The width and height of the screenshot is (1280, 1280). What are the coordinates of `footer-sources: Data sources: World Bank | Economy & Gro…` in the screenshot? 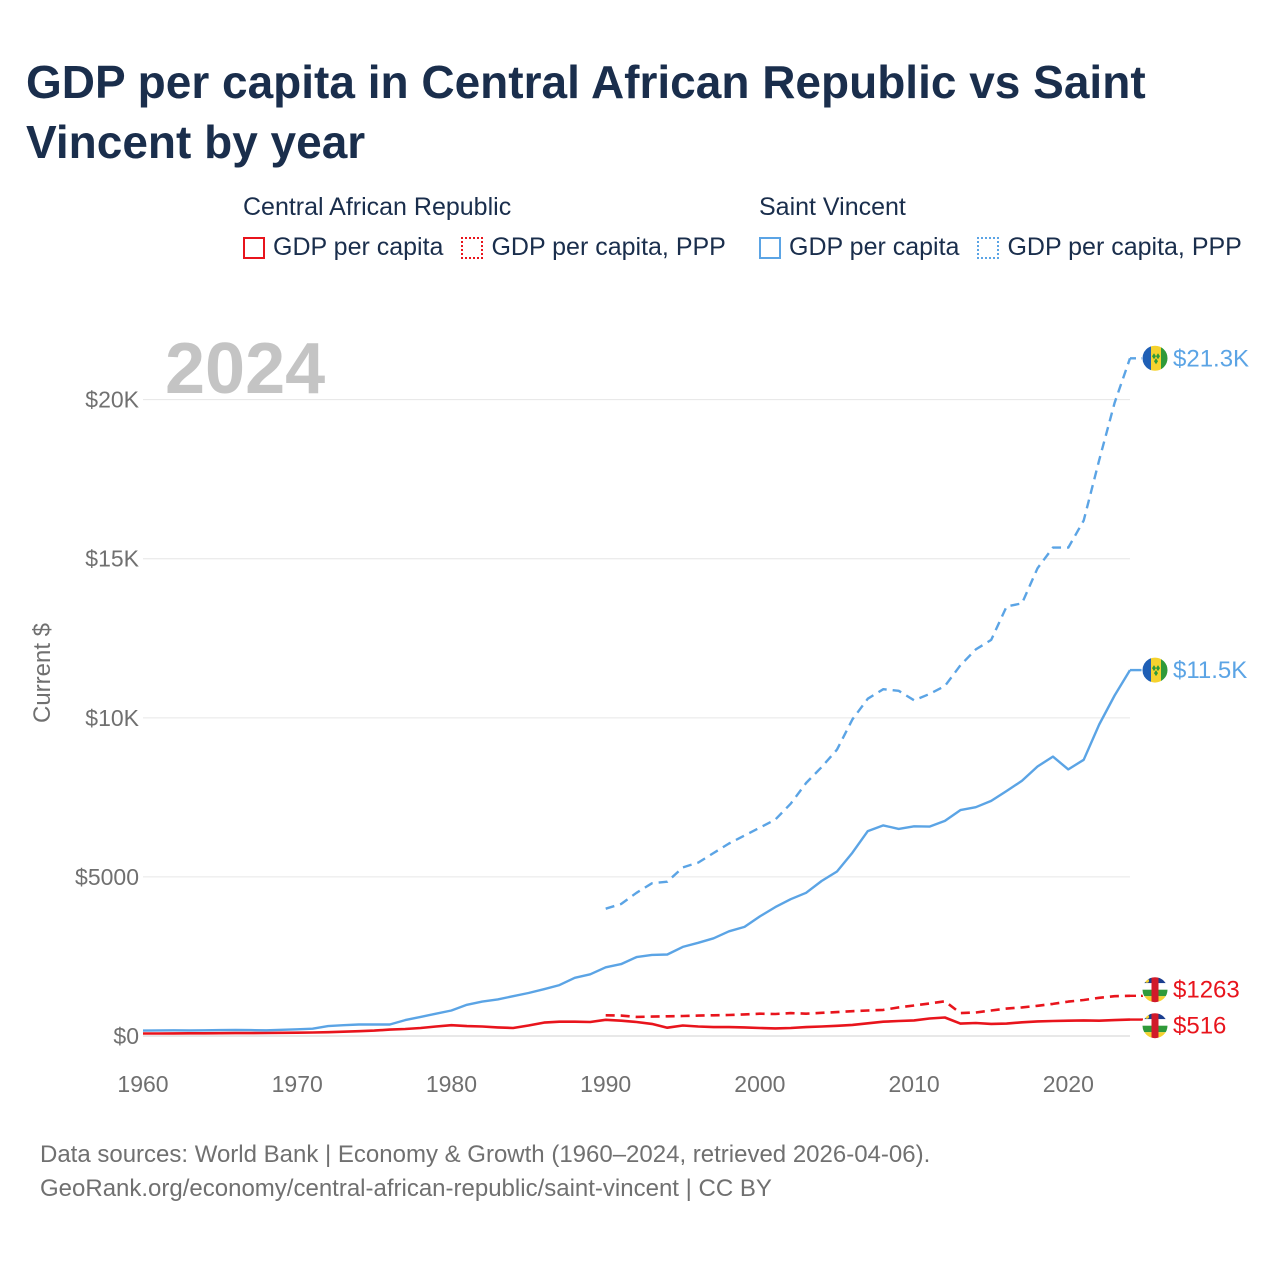 It's located at (485, 1154).